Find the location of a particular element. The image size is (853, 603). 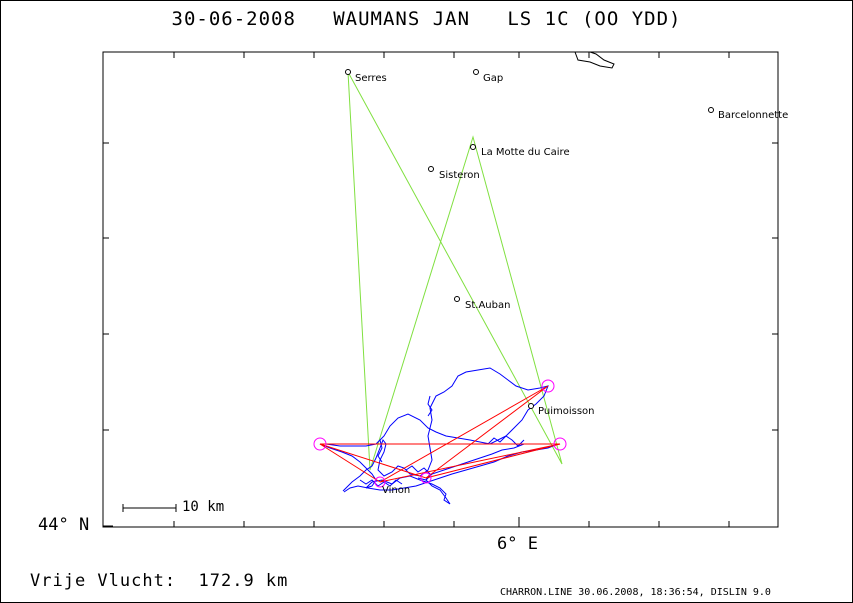

track-detail is located at coordinates (442, 441).